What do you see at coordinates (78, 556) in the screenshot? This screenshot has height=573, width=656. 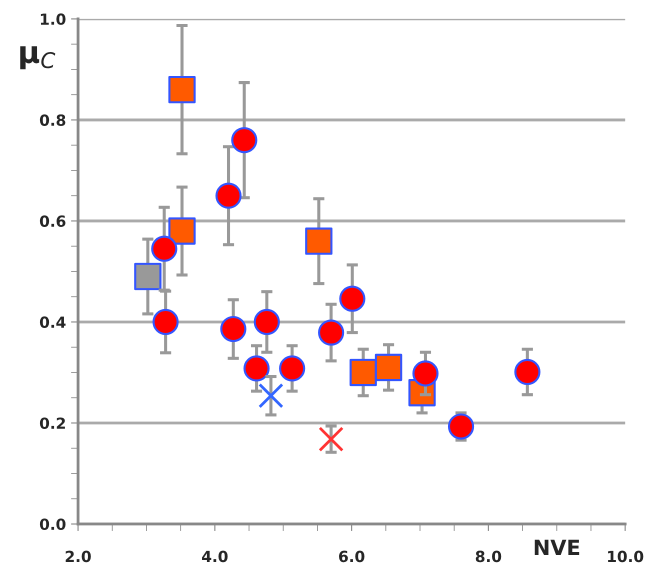 I see `x-tick-label: 2.0` at bounding box center [78, 556].